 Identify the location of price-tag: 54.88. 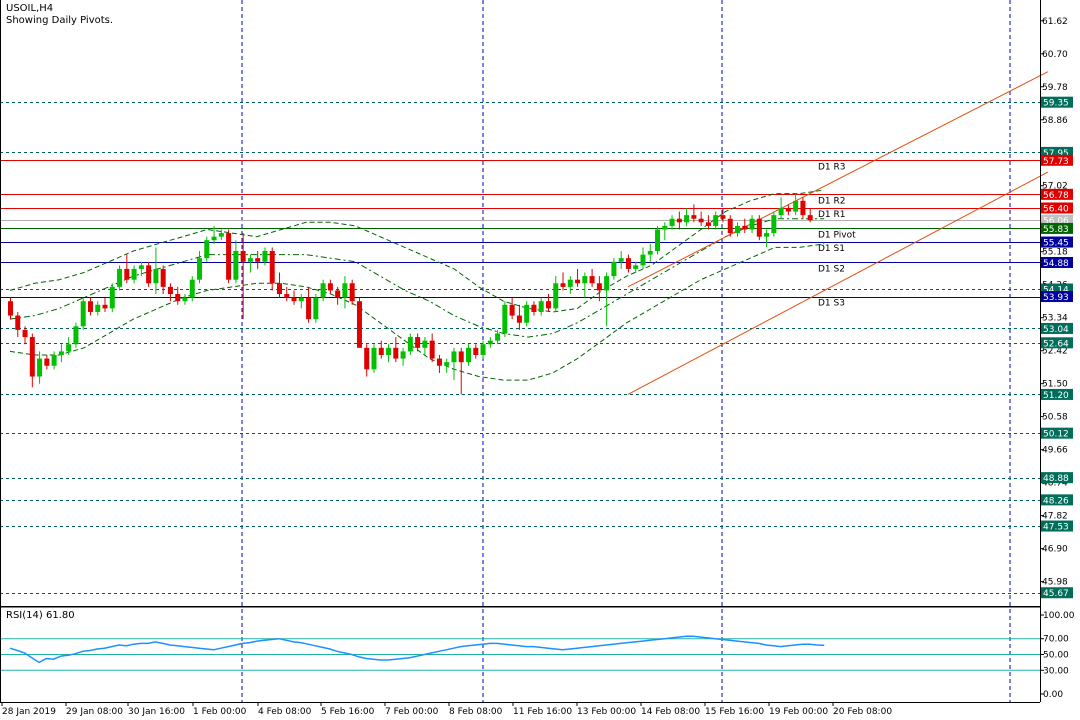
(1057, 262).